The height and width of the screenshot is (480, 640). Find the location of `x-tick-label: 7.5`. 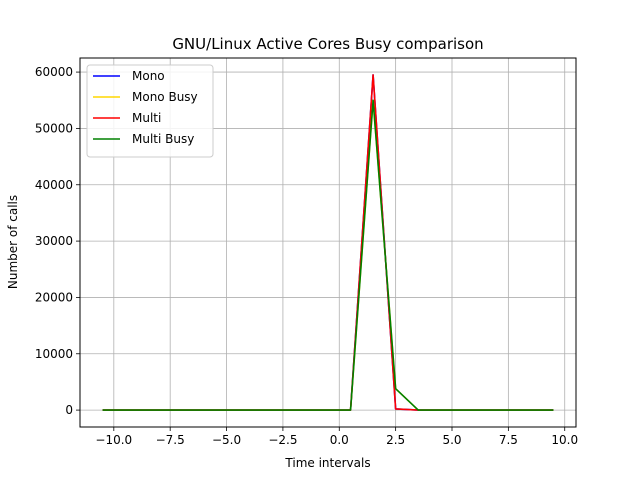

x-tick-label: 7.5 is located at coordinates (508, 440).